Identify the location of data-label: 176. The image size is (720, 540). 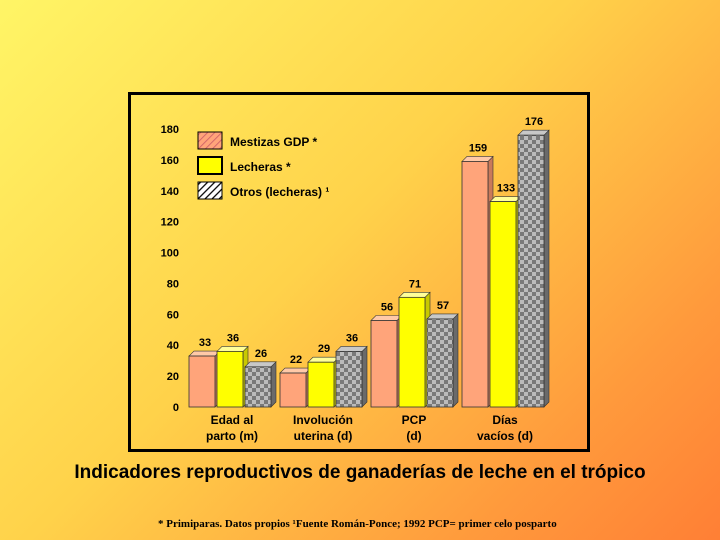
(534, 122).